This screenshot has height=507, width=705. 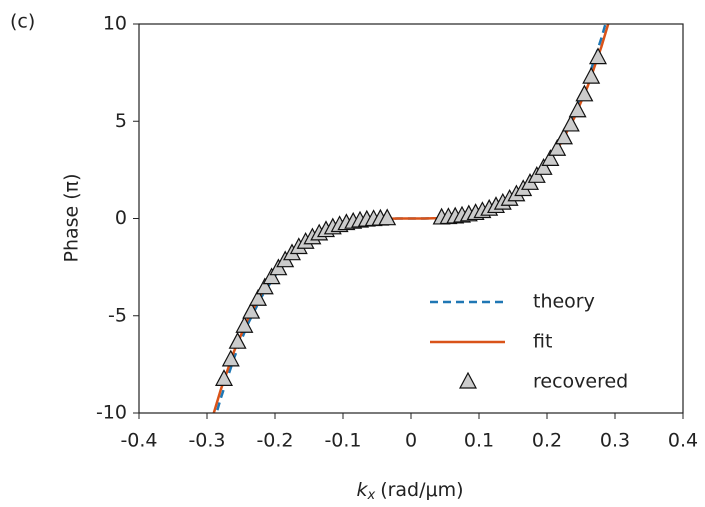 What do you see at coordinates (479, 441) in the screenshot?
I see `x-tick-label: 0.1` at bounding box center [479, 441].